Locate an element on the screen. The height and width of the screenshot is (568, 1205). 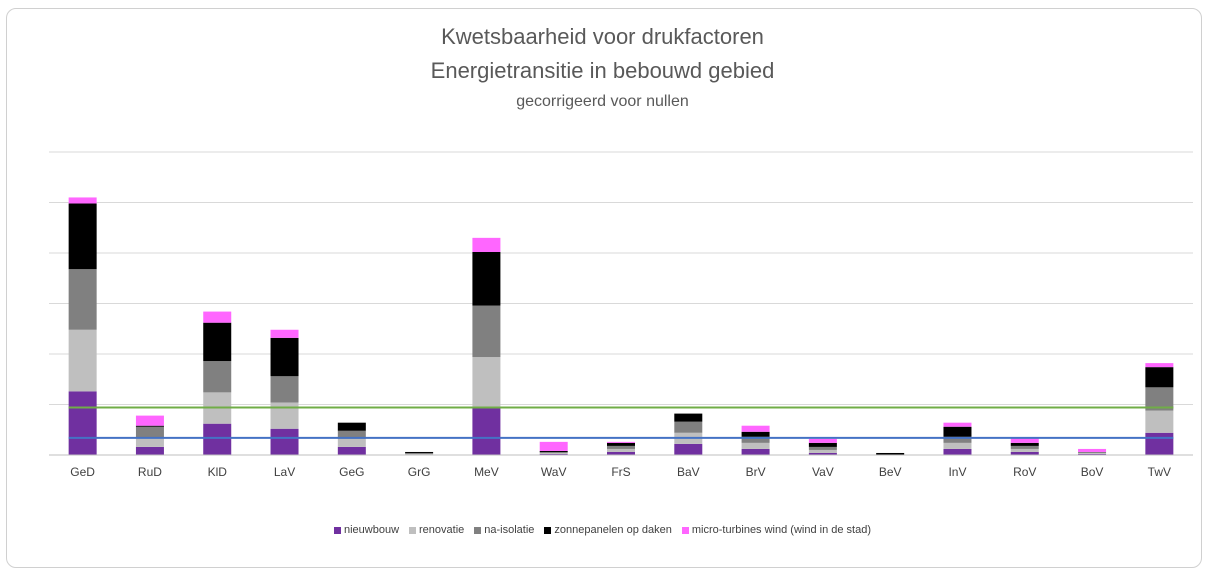
x-tick-label: BaV is located at coordinates (688, 472).